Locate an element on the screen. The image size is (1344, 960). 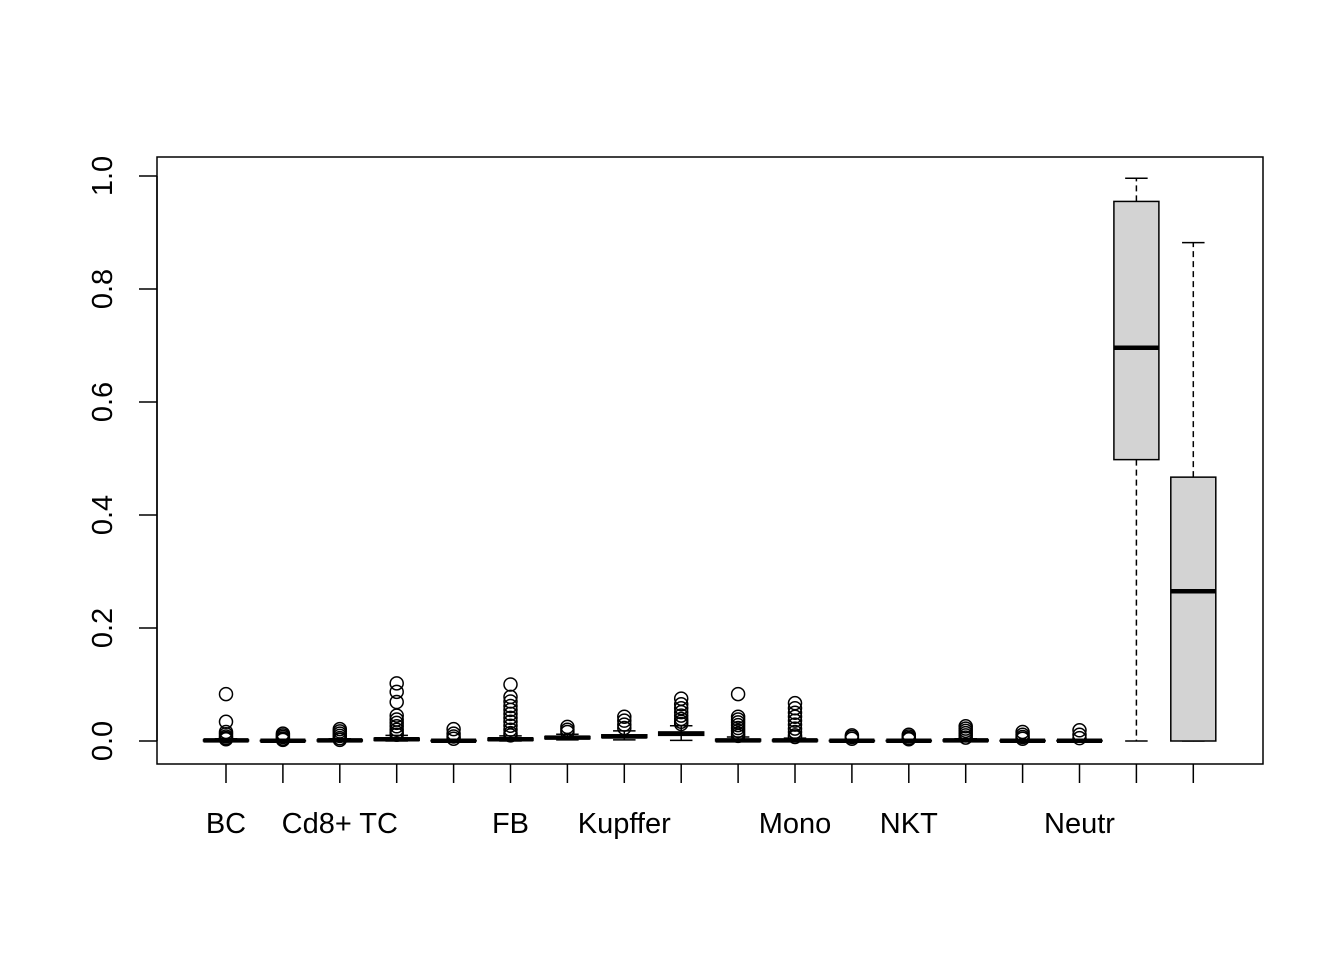
x-tick-label: Mono is located at coordinates (795, 824).